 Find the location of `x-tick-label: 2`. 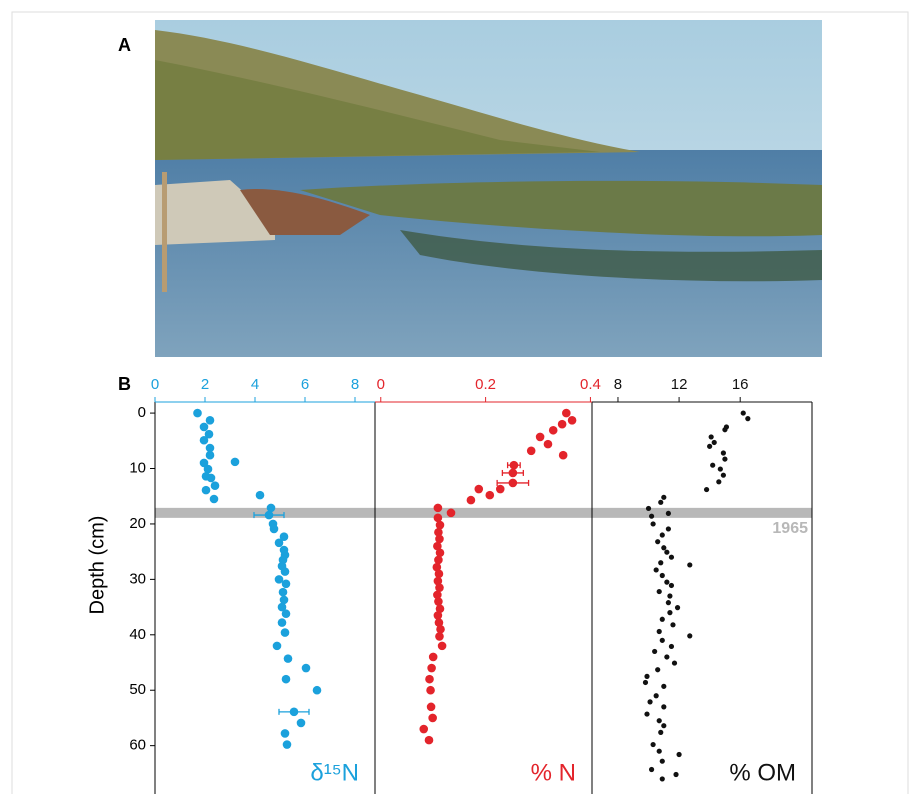

x-tick-label: 2 is located at coordinates (205, 384).